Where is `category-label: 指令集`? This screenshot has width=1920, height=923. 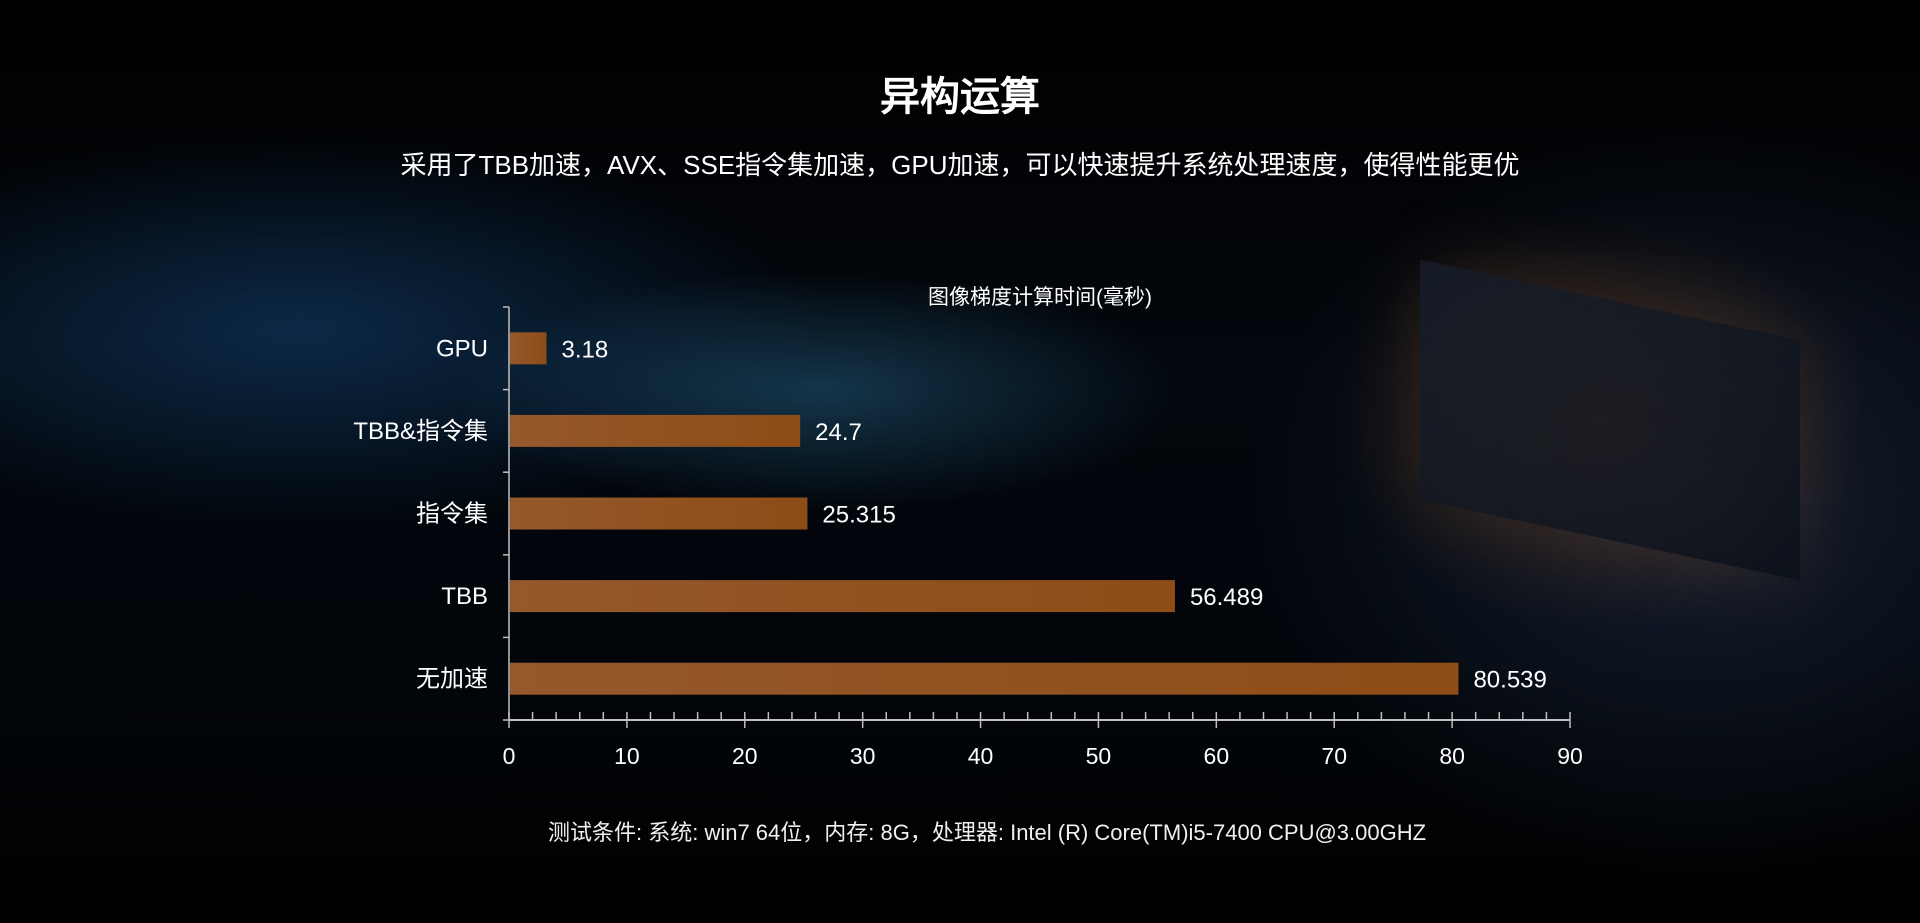
category-label: 指令集 is located at coordinates (452, 514).